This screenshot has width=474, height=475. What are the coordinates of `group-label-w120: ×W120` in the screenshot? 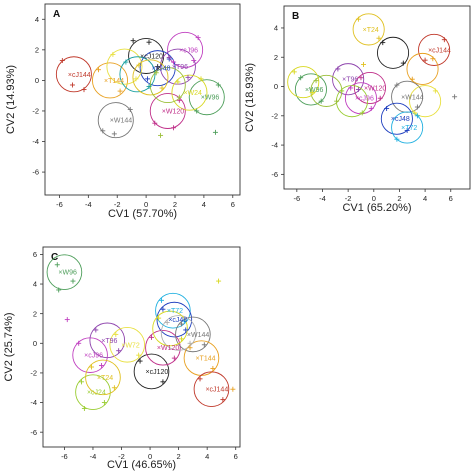 It's located at (173, 111).